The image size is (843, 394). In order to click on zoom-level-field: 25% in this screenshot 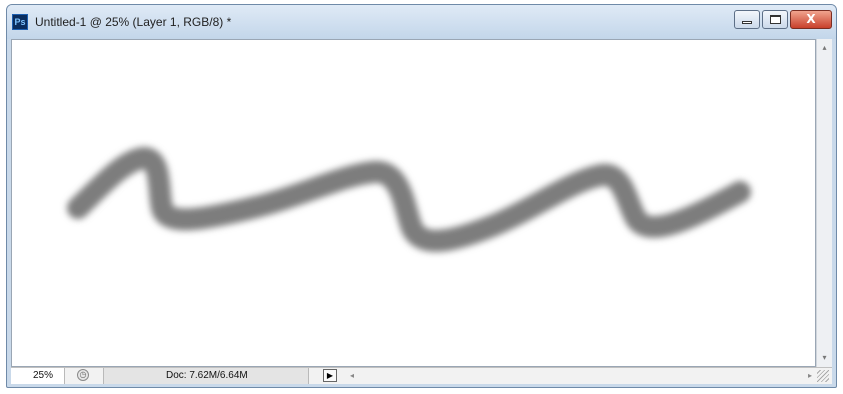, I will do `click(38, 376)`.